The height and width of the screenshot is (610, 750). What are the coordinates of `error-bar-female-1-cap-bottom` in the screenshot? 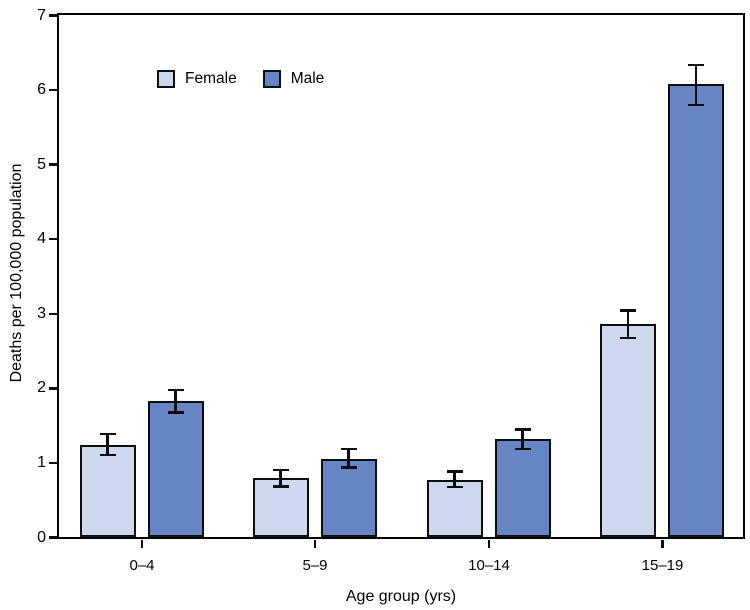 It's located at (280, 486).